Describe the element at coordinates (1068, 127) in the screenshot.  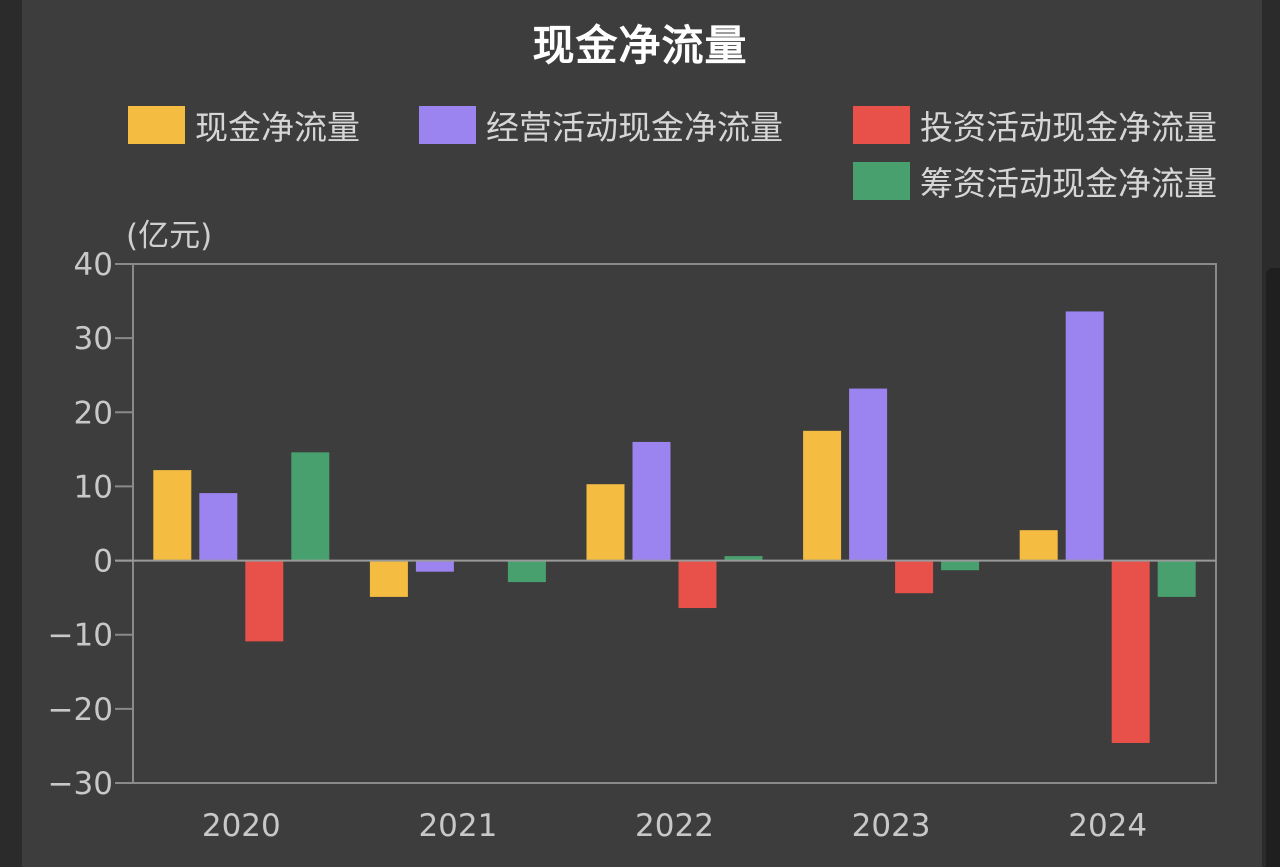
I see `legend-label-investing-cash-flow: 投资活动现金净流量` at that location.